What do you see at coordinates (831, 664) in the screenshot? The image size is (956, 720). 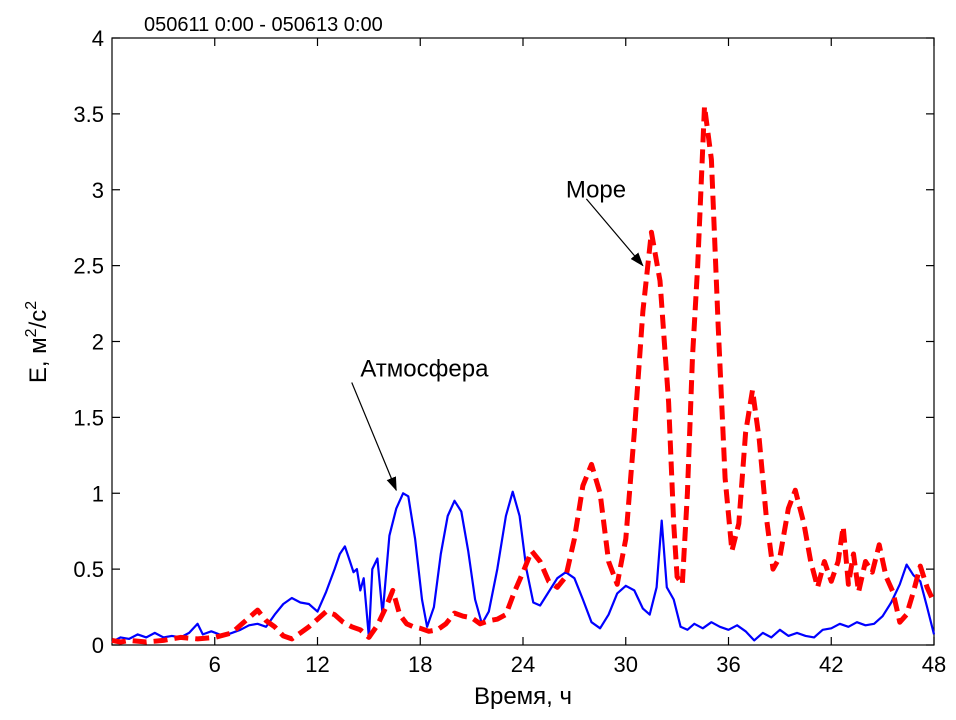 I see `x-tick-label: 42` at bounding box center [831, 664].